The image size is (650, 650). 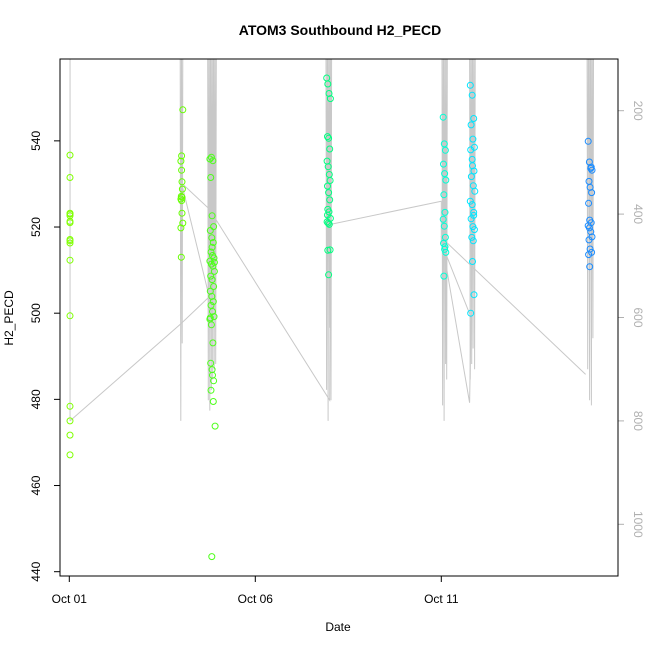 What do you see at coordinates (36, 227) in the screenshot?
I see `y-tick-label: 520` at bounding box center [36, 227].